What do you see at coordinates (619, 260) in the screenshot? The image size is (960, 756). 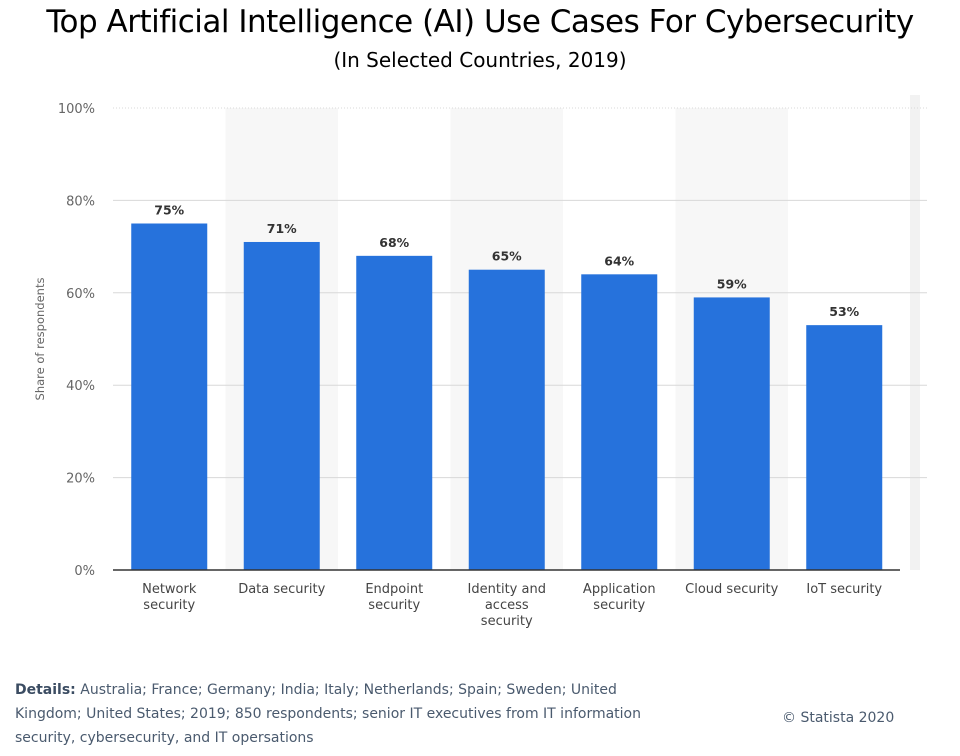 I see `data-label: 64%` at bounding box center [619, 260].